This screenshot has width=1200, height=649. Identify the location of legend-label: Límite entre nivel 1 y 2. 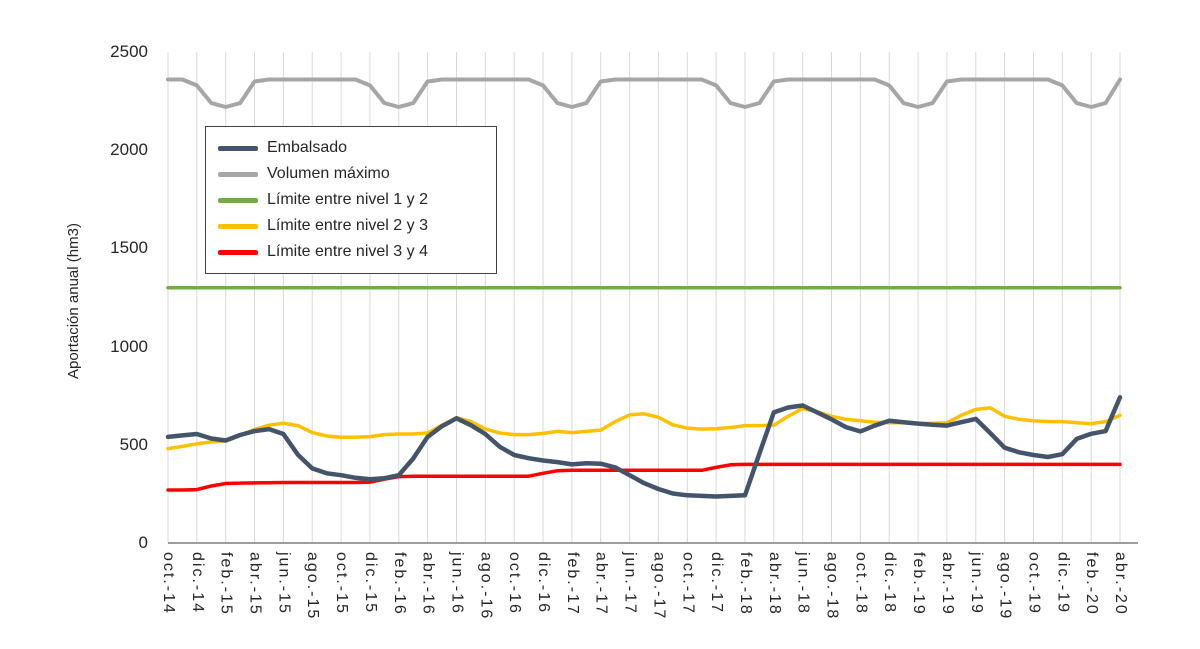
(347, 199).